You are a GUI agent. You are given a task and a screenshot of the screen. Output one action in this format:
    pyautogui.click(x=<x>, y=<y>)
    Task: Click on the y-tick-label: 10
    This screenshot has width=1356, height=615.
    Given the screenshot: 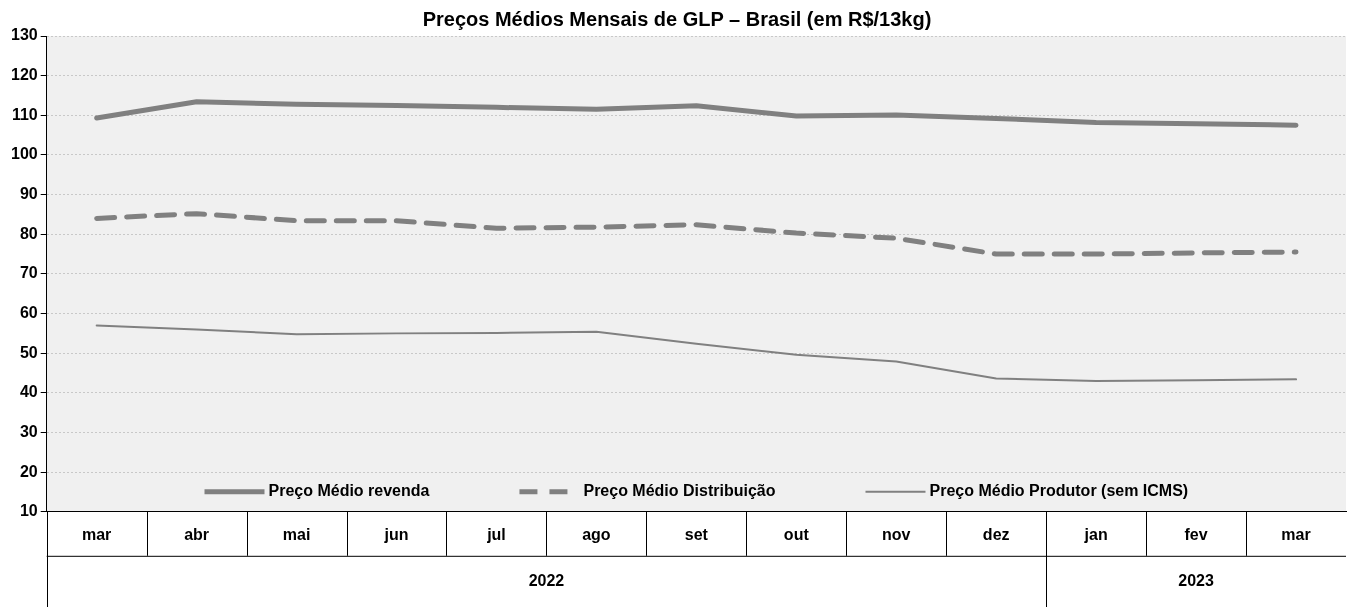 What is the action you would take?
    pyautogui.click(x=28, y=511)
    